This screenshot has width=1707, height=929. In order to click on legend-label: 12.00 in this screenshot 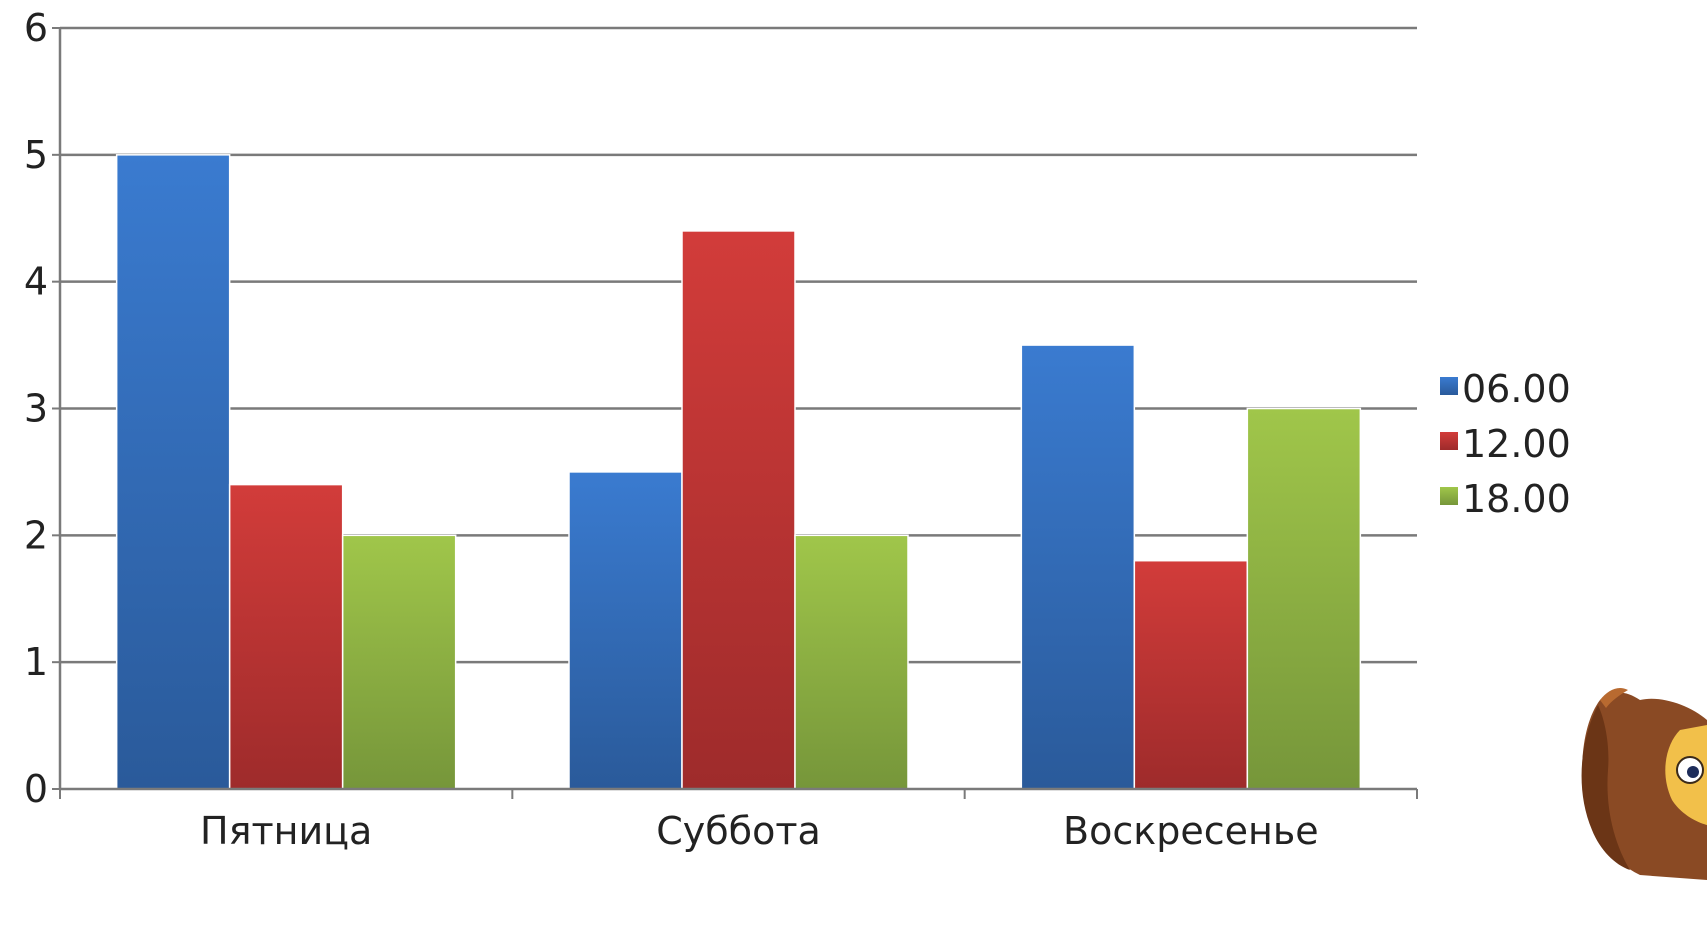, I will do `click(1516, 444)`.